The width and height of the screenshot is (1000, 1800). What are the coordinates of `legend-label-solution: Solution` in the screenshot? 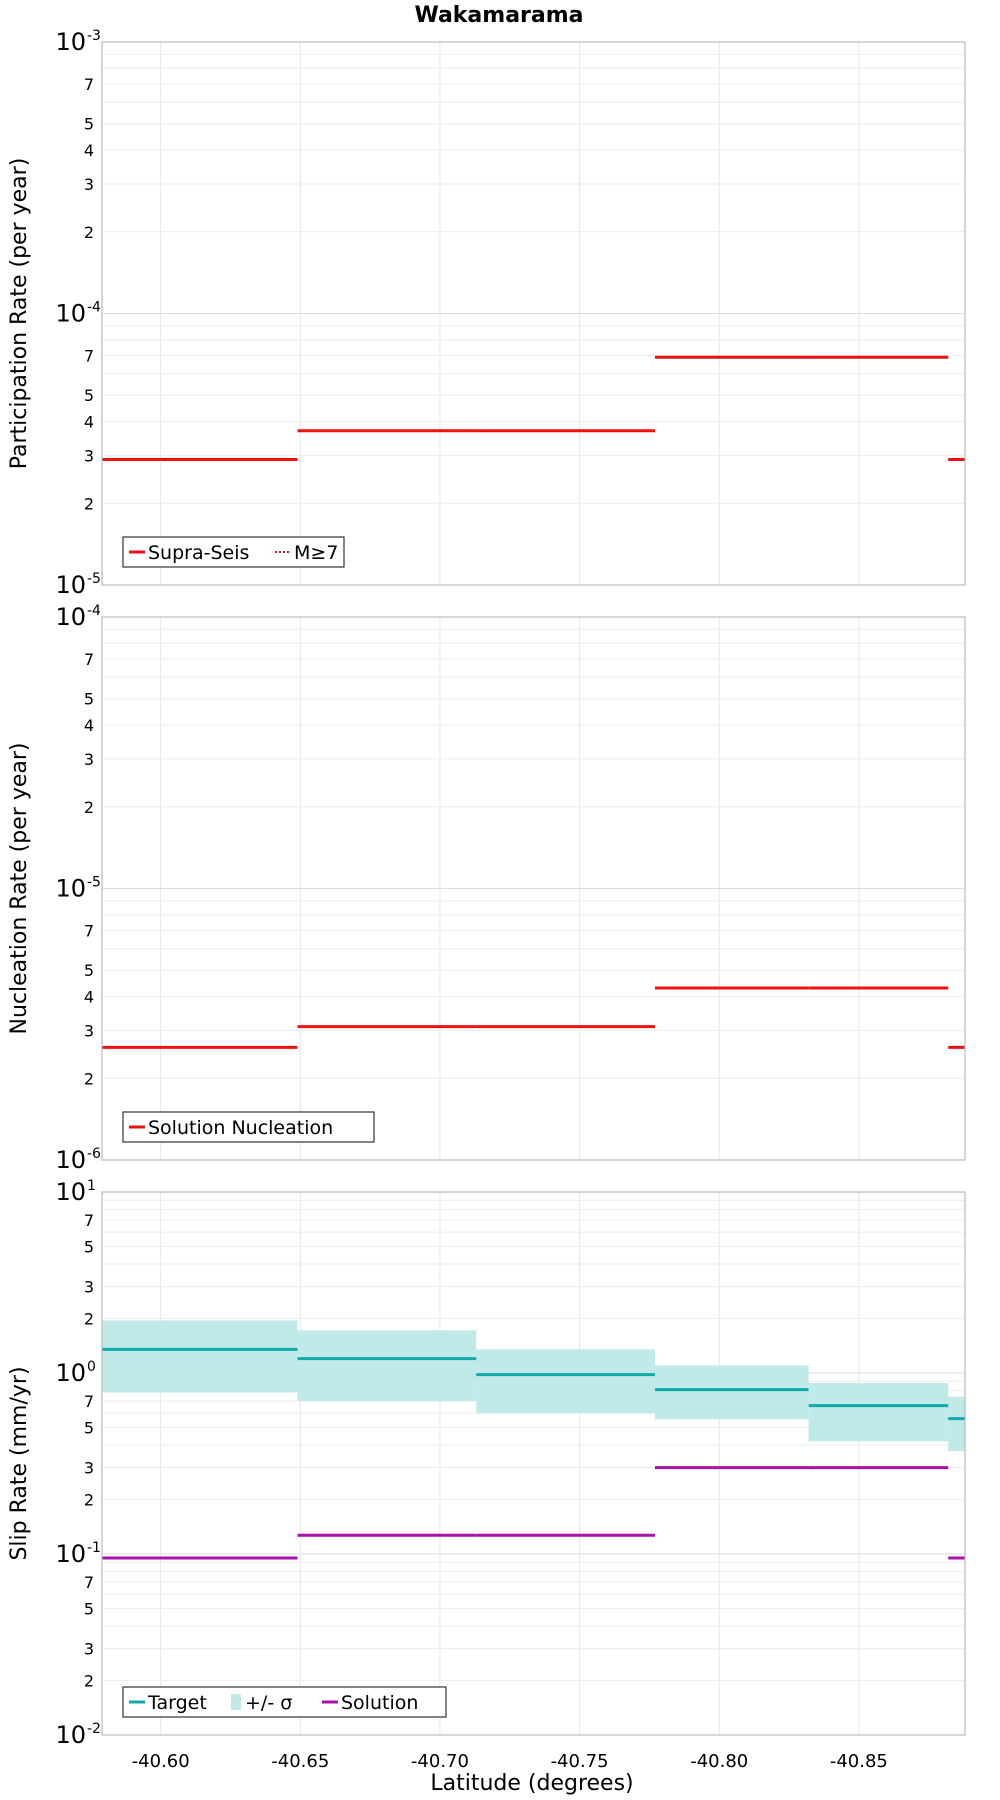 It's located at (379, 1703).